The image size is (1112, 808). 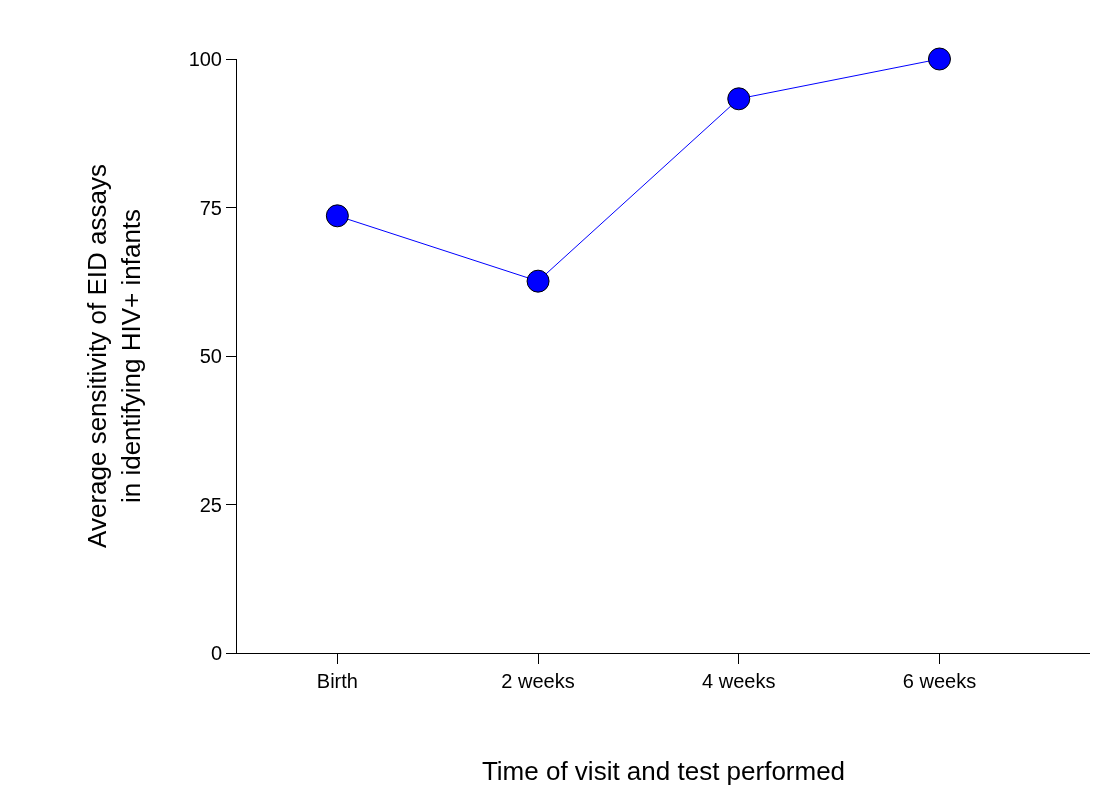 I want to click on y-tick-label: 25, so click(x=210, y=504).